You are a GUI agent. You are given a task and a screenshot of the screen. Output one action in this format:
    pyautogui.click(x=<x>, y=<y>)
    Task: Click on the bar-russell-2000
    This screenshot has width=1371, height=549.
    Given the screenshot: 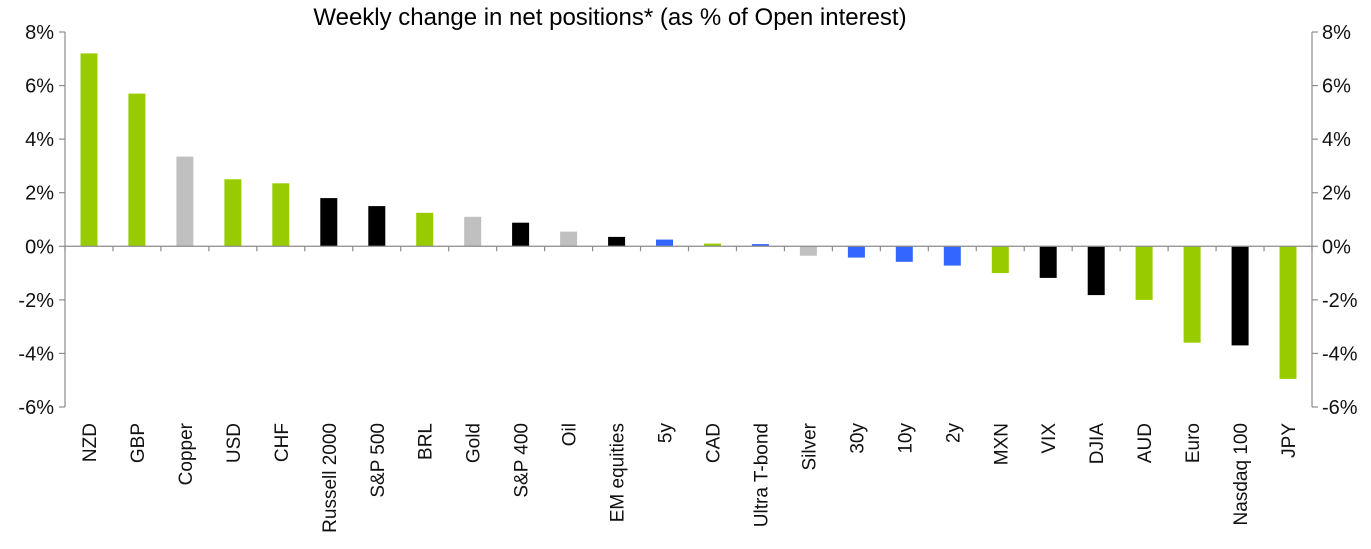 What is the action you would take?
    pyautogui.click(x=329, y=222)
    